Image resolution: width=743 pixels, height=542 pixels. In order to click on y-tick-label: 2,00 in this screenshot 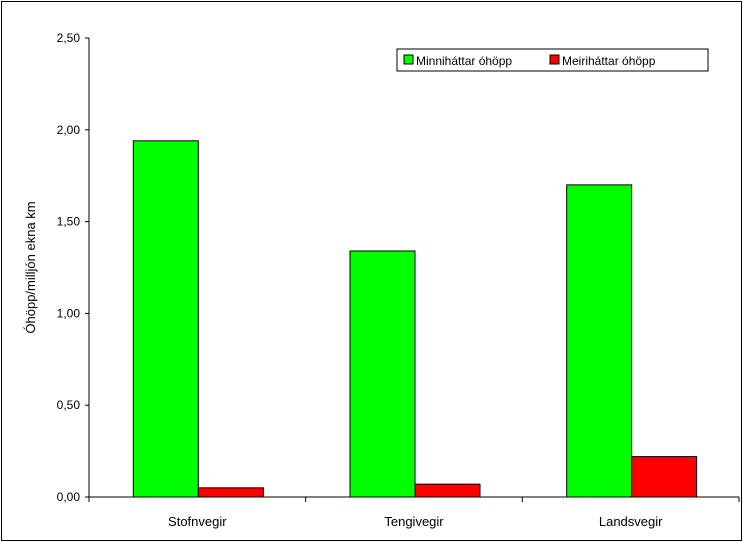, I will do `click(69, 130)`.